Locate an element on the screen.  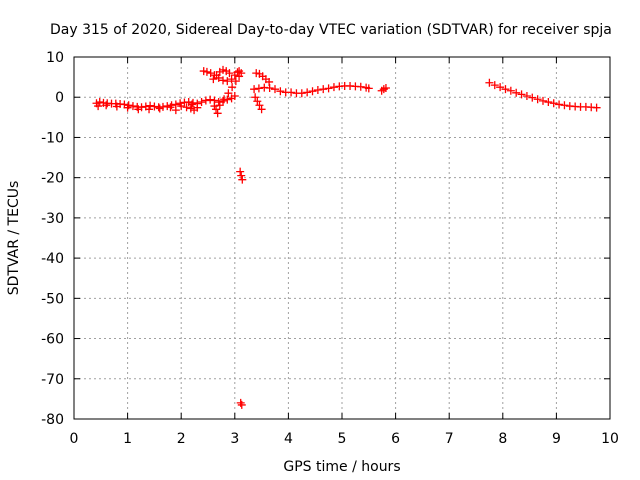
y-tick-label: 0 is located at coordinates (59, 98).